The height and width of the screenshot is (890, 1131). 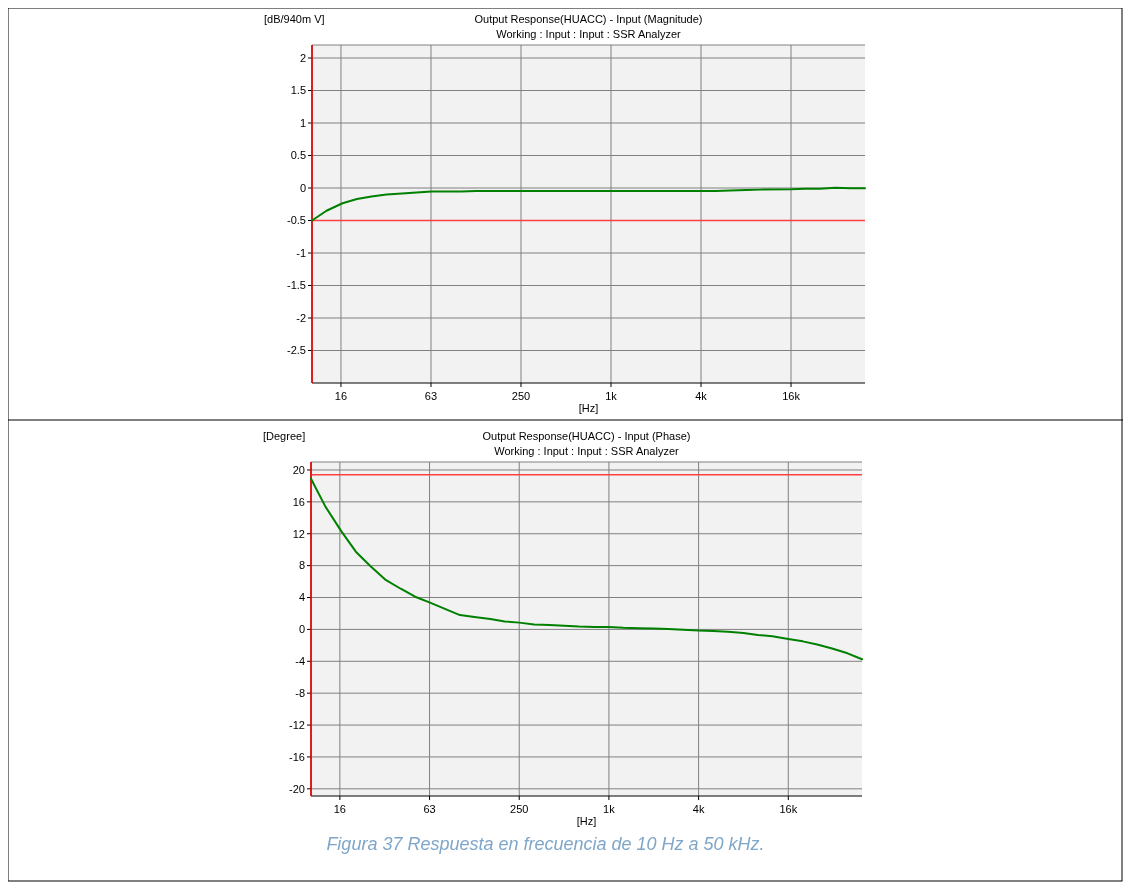 What do you see at coordinates (298, 533) in the screenshot?
I see `y-tick-label: 12` at bounding box center [298, 533].